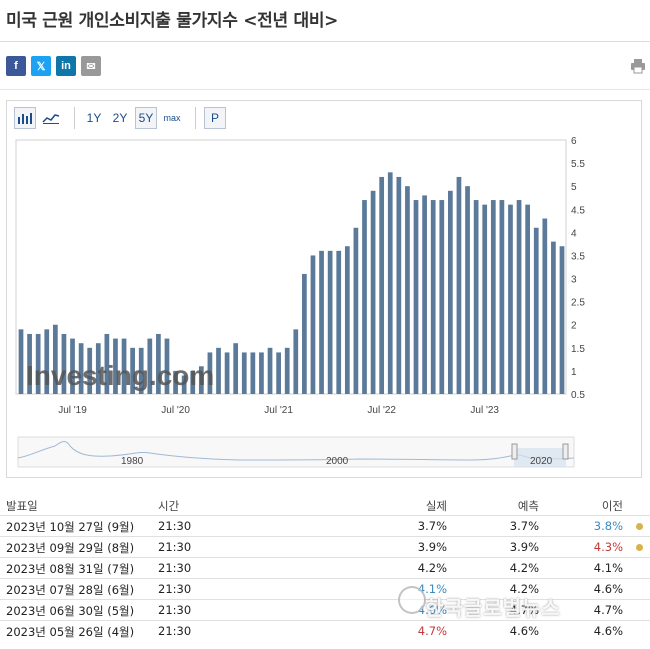  What do you see at coordinates (51, 118) in the screenshot?
I see `line-chart-toggle` at bounding box center [51, 118].